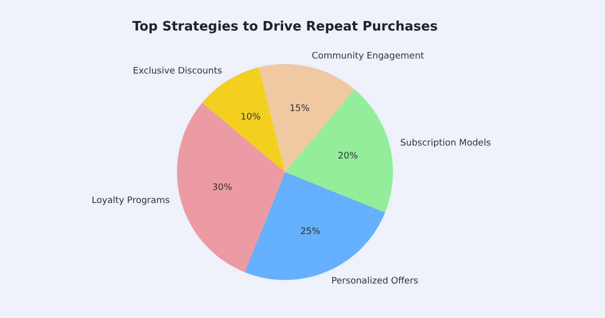 This screenshot has height=318, width=605. I want to click on data-label: 30%, so click(222, 188).